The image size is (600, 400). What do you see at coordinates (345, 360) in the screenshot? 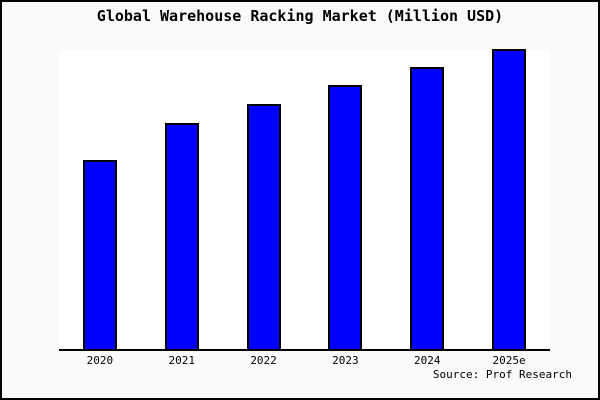
I see `x-tick-label-2023: 2023` at bounding box center [345, 360].